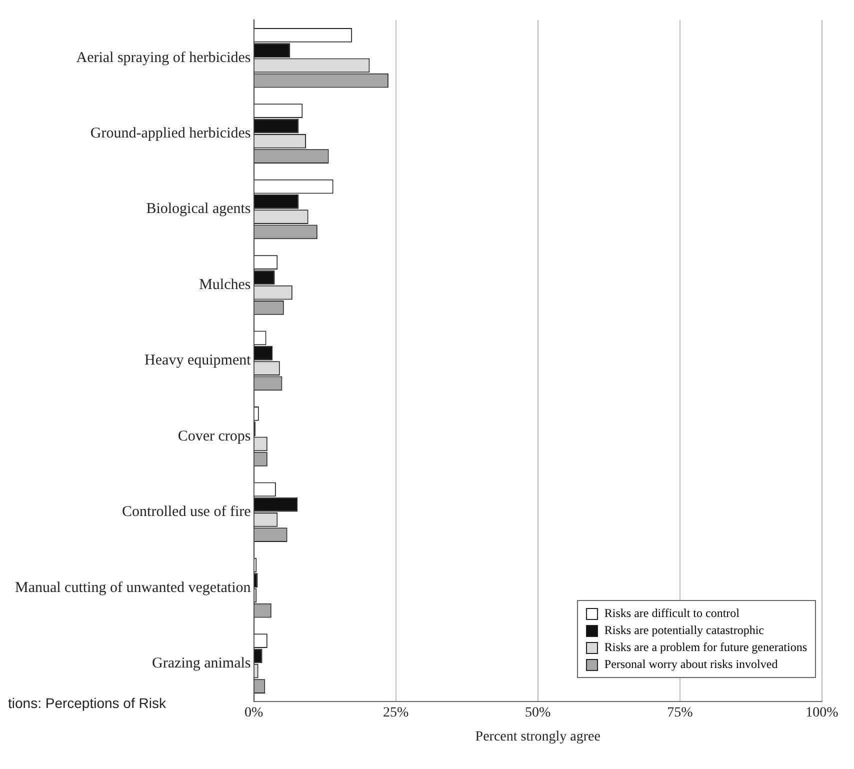  I want to click on y-tick-label: Cover crops, so click(214, 436).